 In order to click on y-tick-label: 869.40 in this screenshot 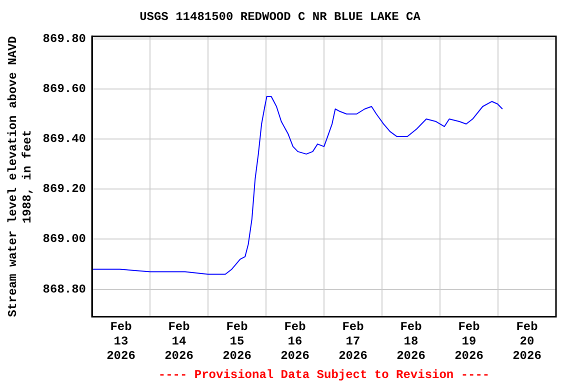, I will do `click(64, 139)`.